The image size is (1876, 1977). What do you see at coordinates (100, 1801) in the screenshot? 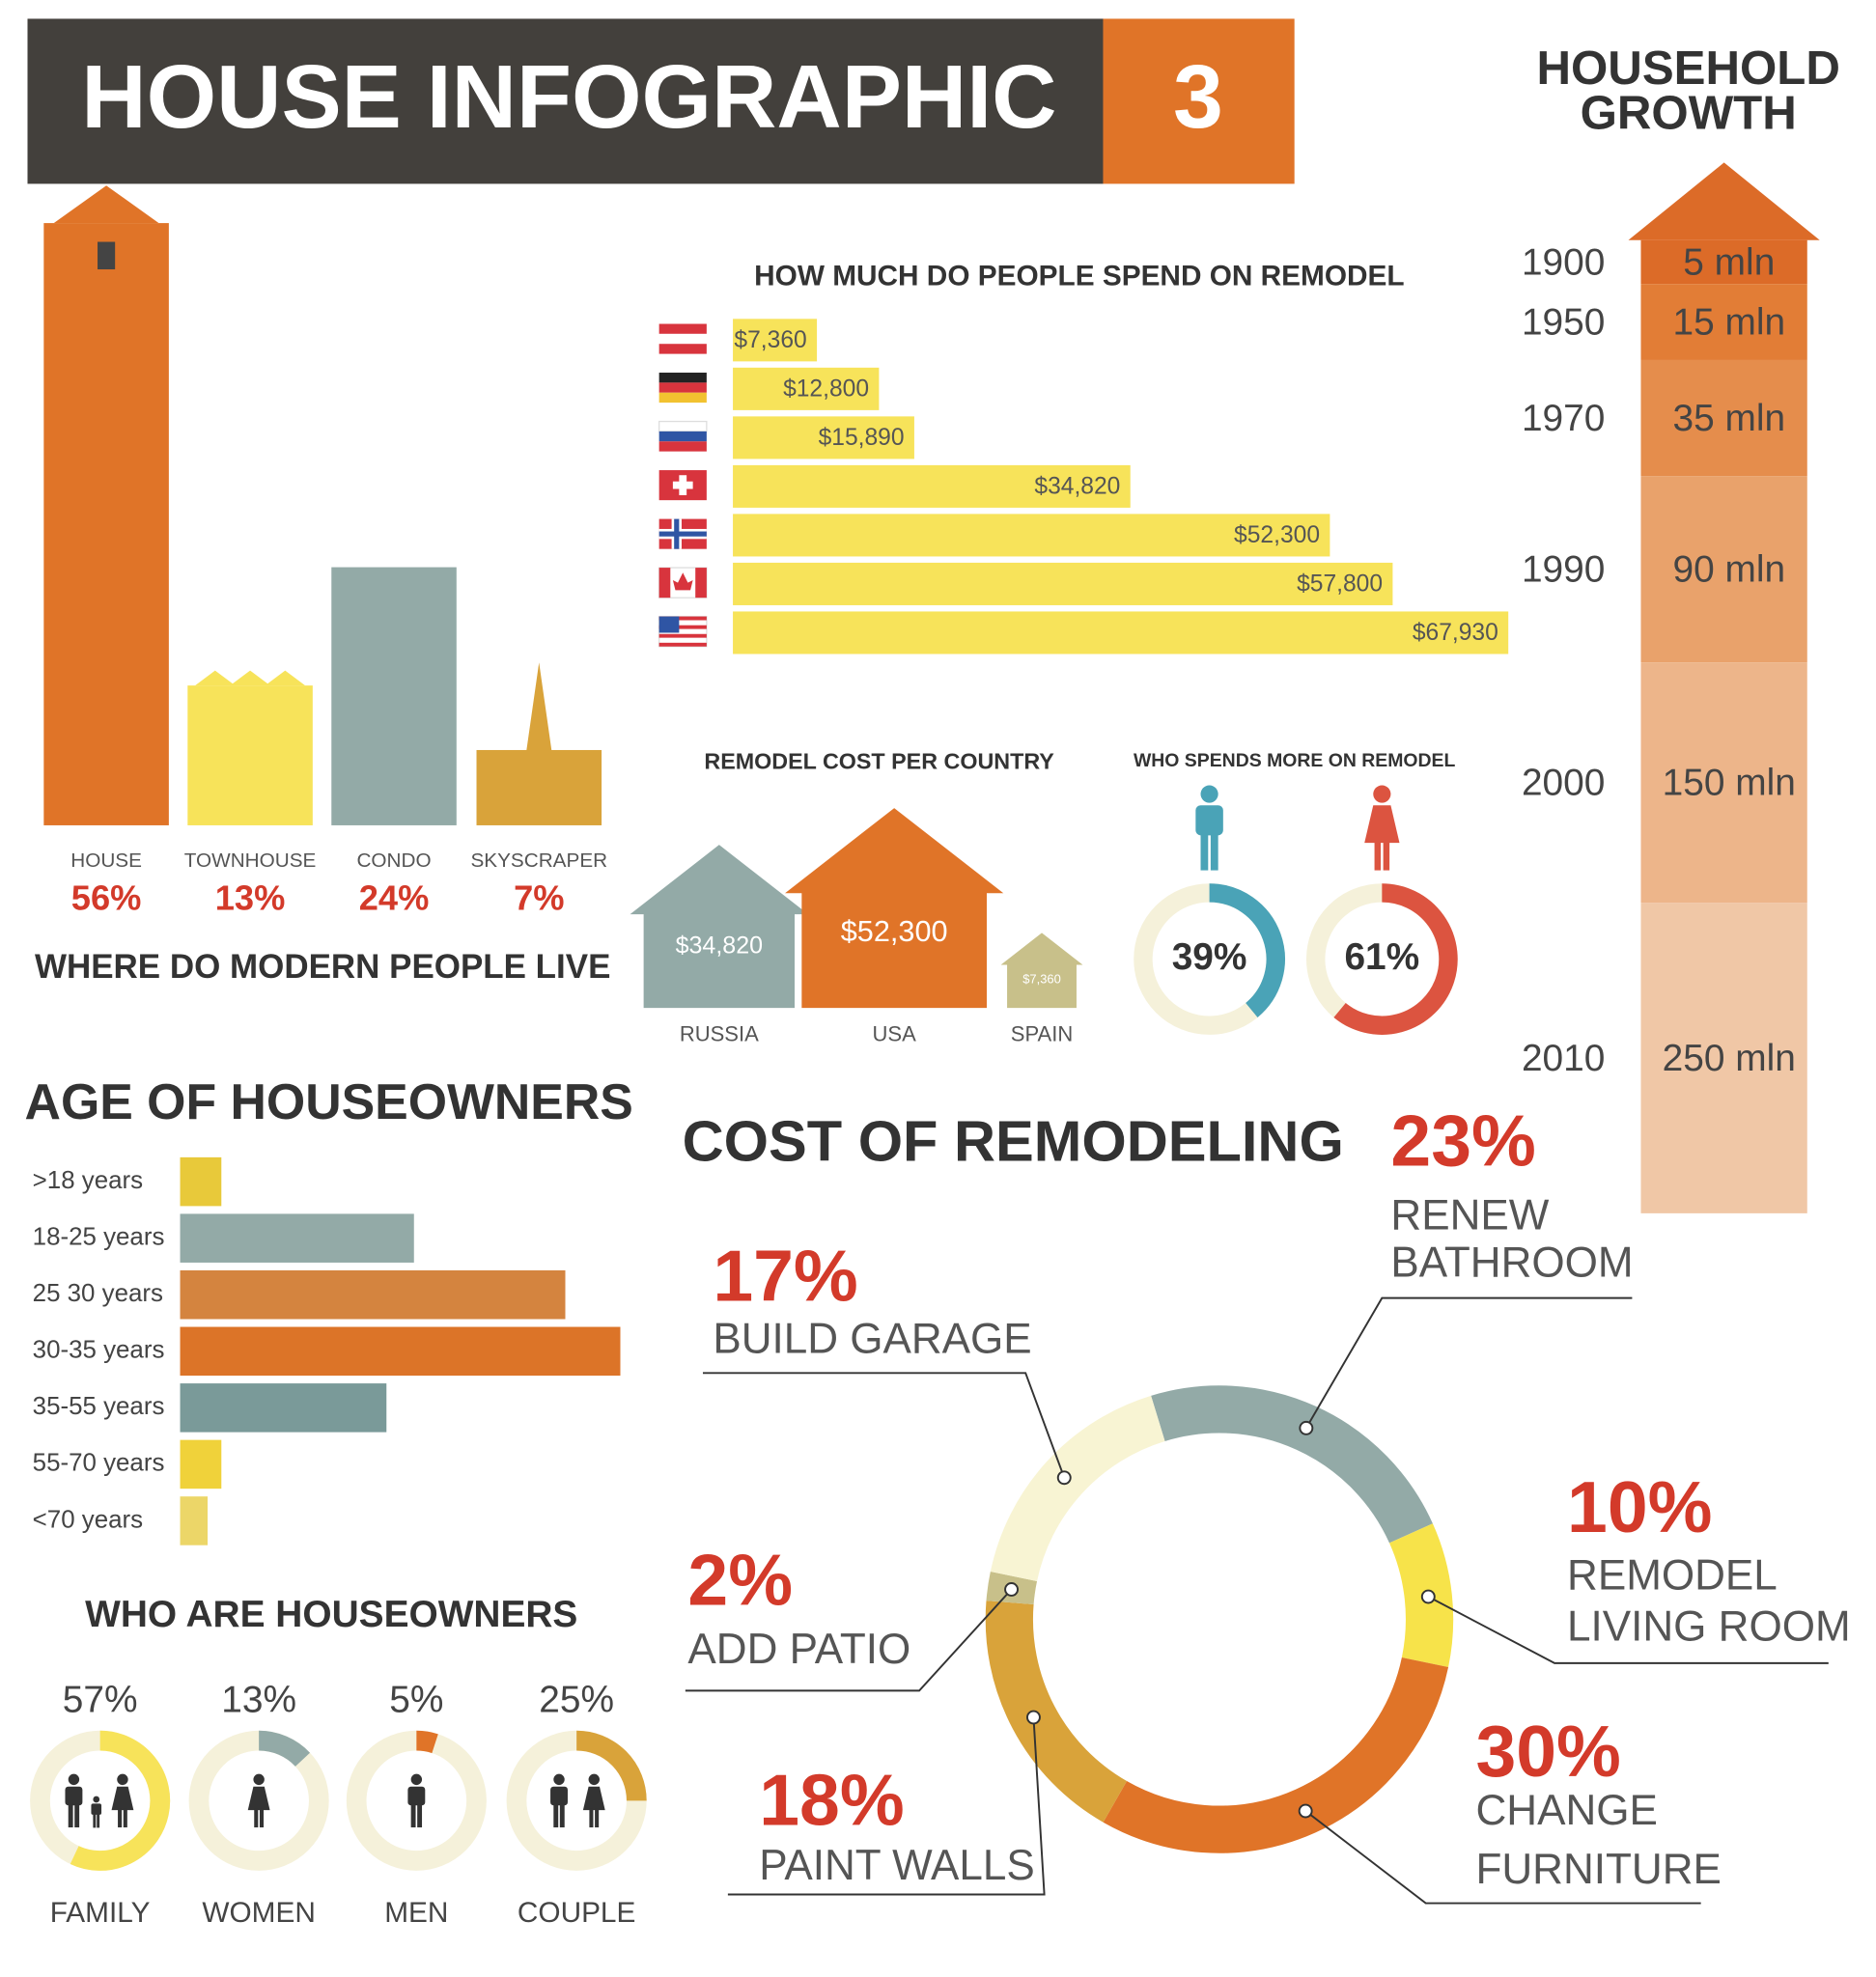
I see `family-icon` at bounding box center [100, 1801].